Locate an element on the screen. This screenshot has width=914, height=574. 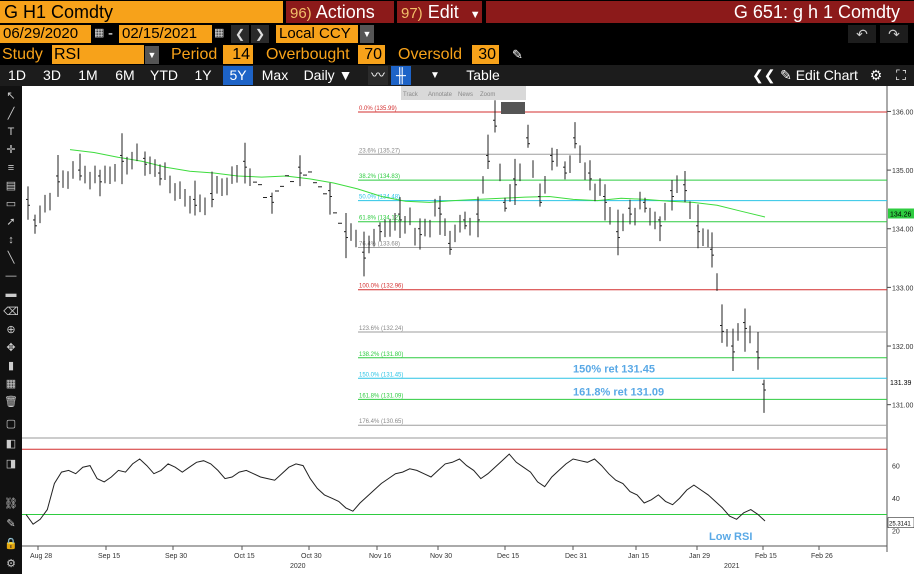
actions-menu: 96) Actions ▼ is located at coordinates (340, 23).